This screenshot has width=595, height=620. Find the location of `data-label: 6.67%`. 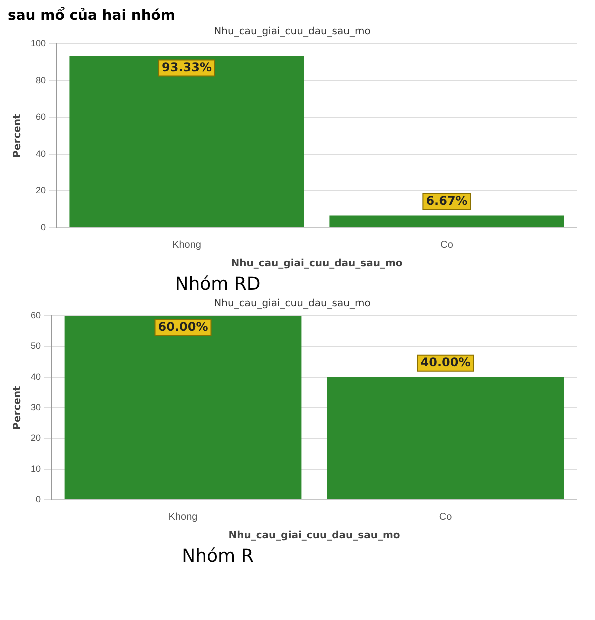

data-label: 6.67% is located at coordinates (447, 201).